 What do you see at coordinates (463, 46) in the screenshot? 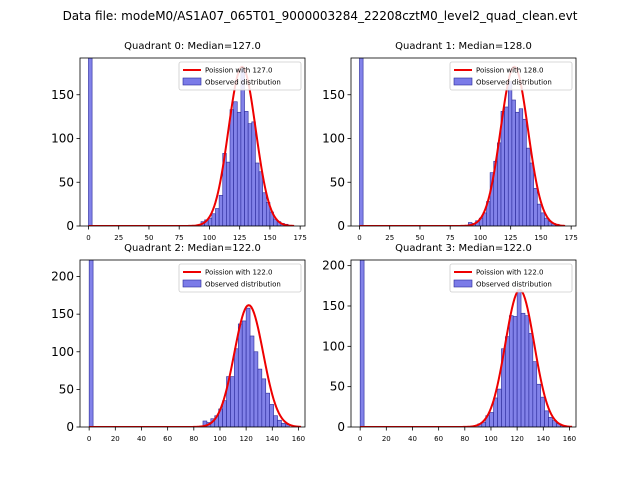
I see `panel-title: Quadrant 1: Median=128.0` at bounding box center [463, 46].